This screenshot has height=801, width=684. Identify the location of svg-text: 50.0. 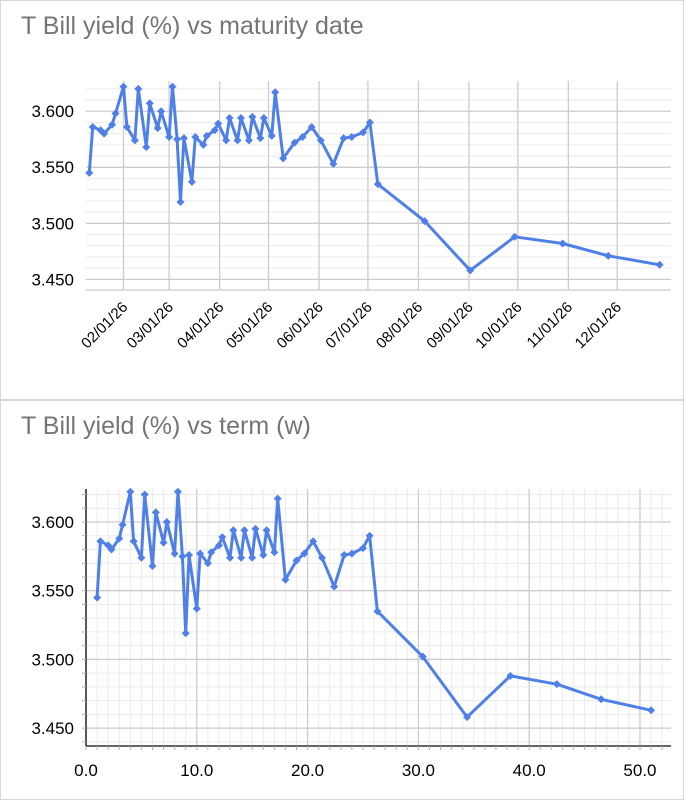
(639, 770).